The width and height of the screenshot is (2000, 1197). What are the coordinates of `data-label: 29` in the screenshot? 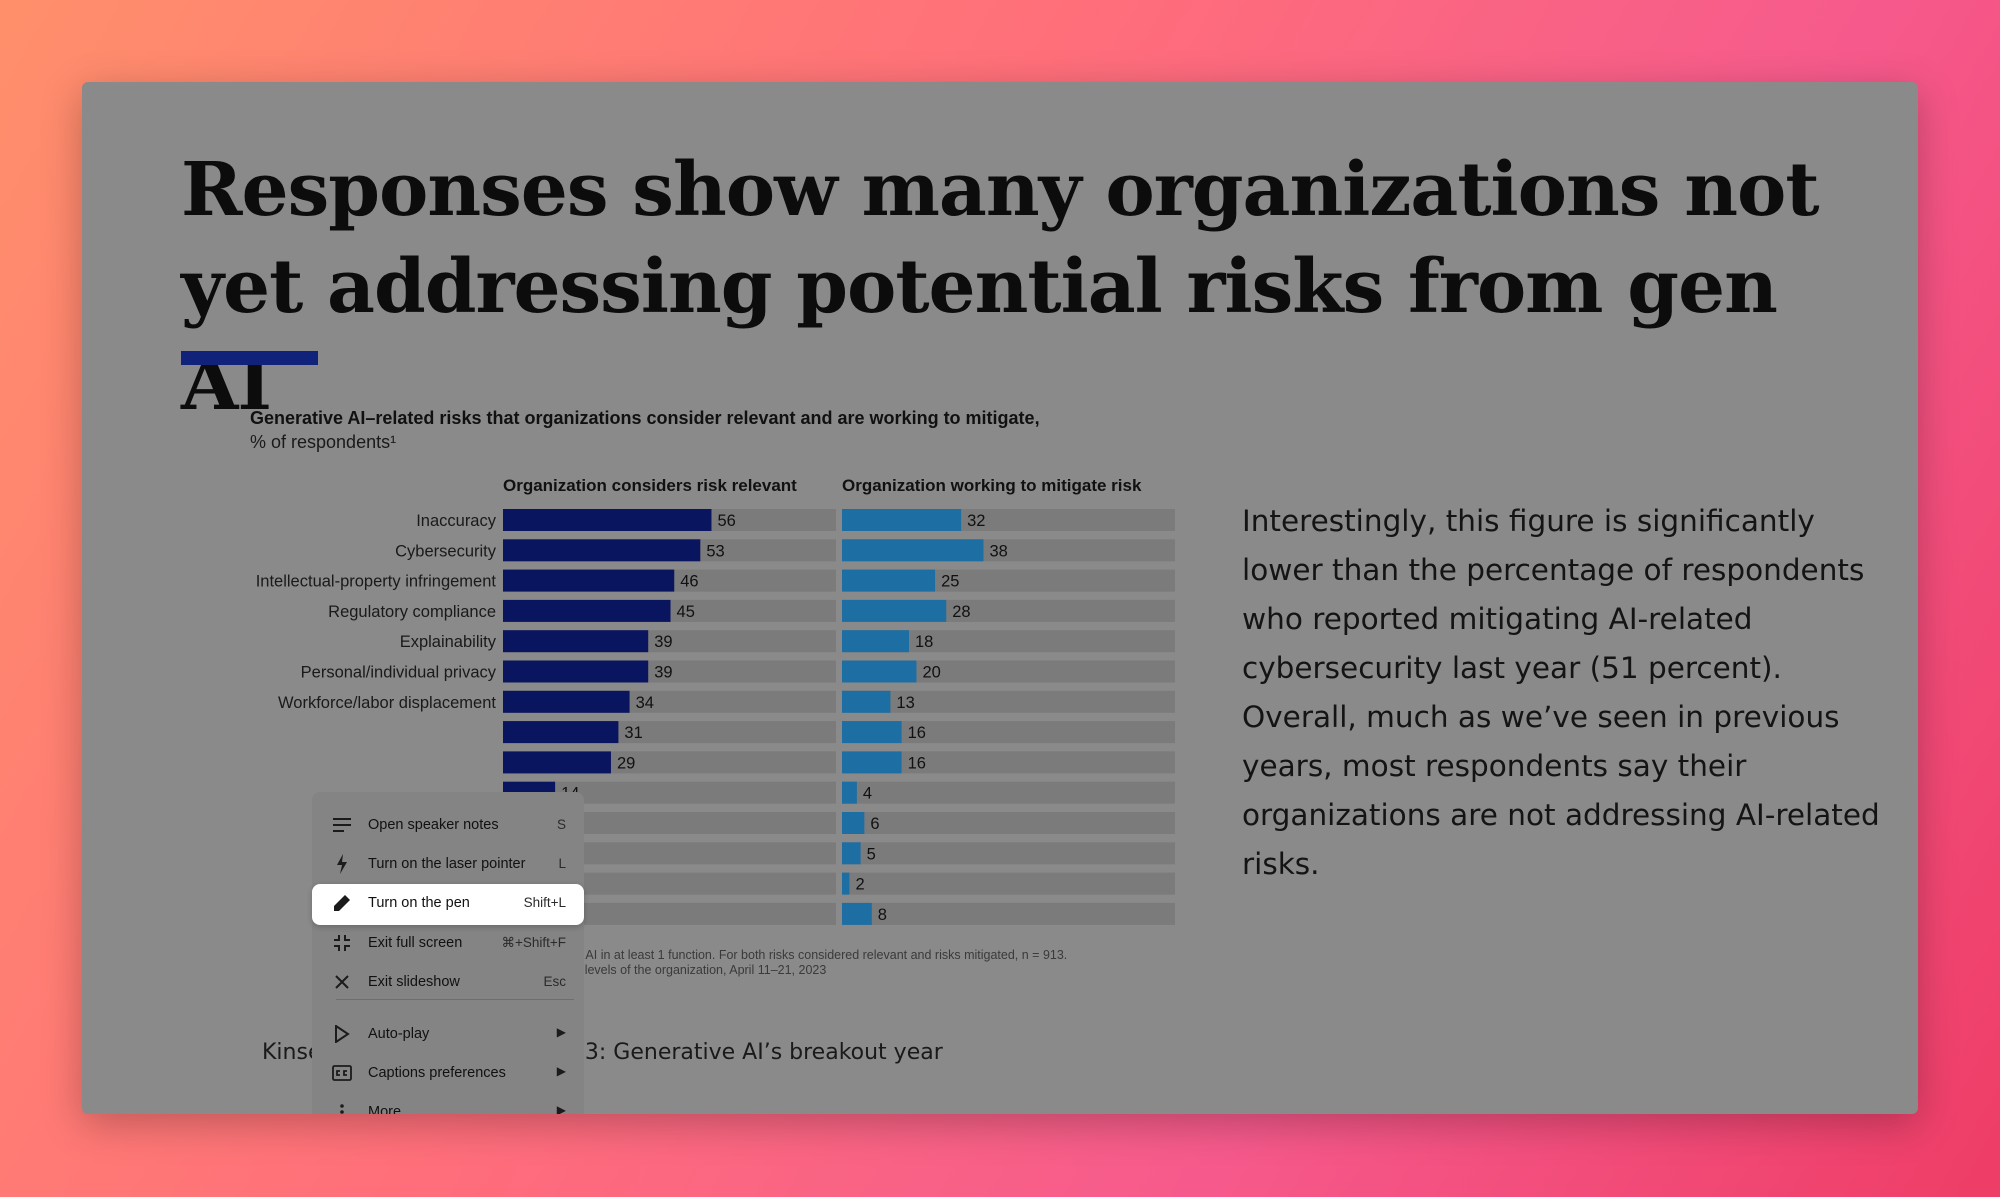 It's located at (626, 763).